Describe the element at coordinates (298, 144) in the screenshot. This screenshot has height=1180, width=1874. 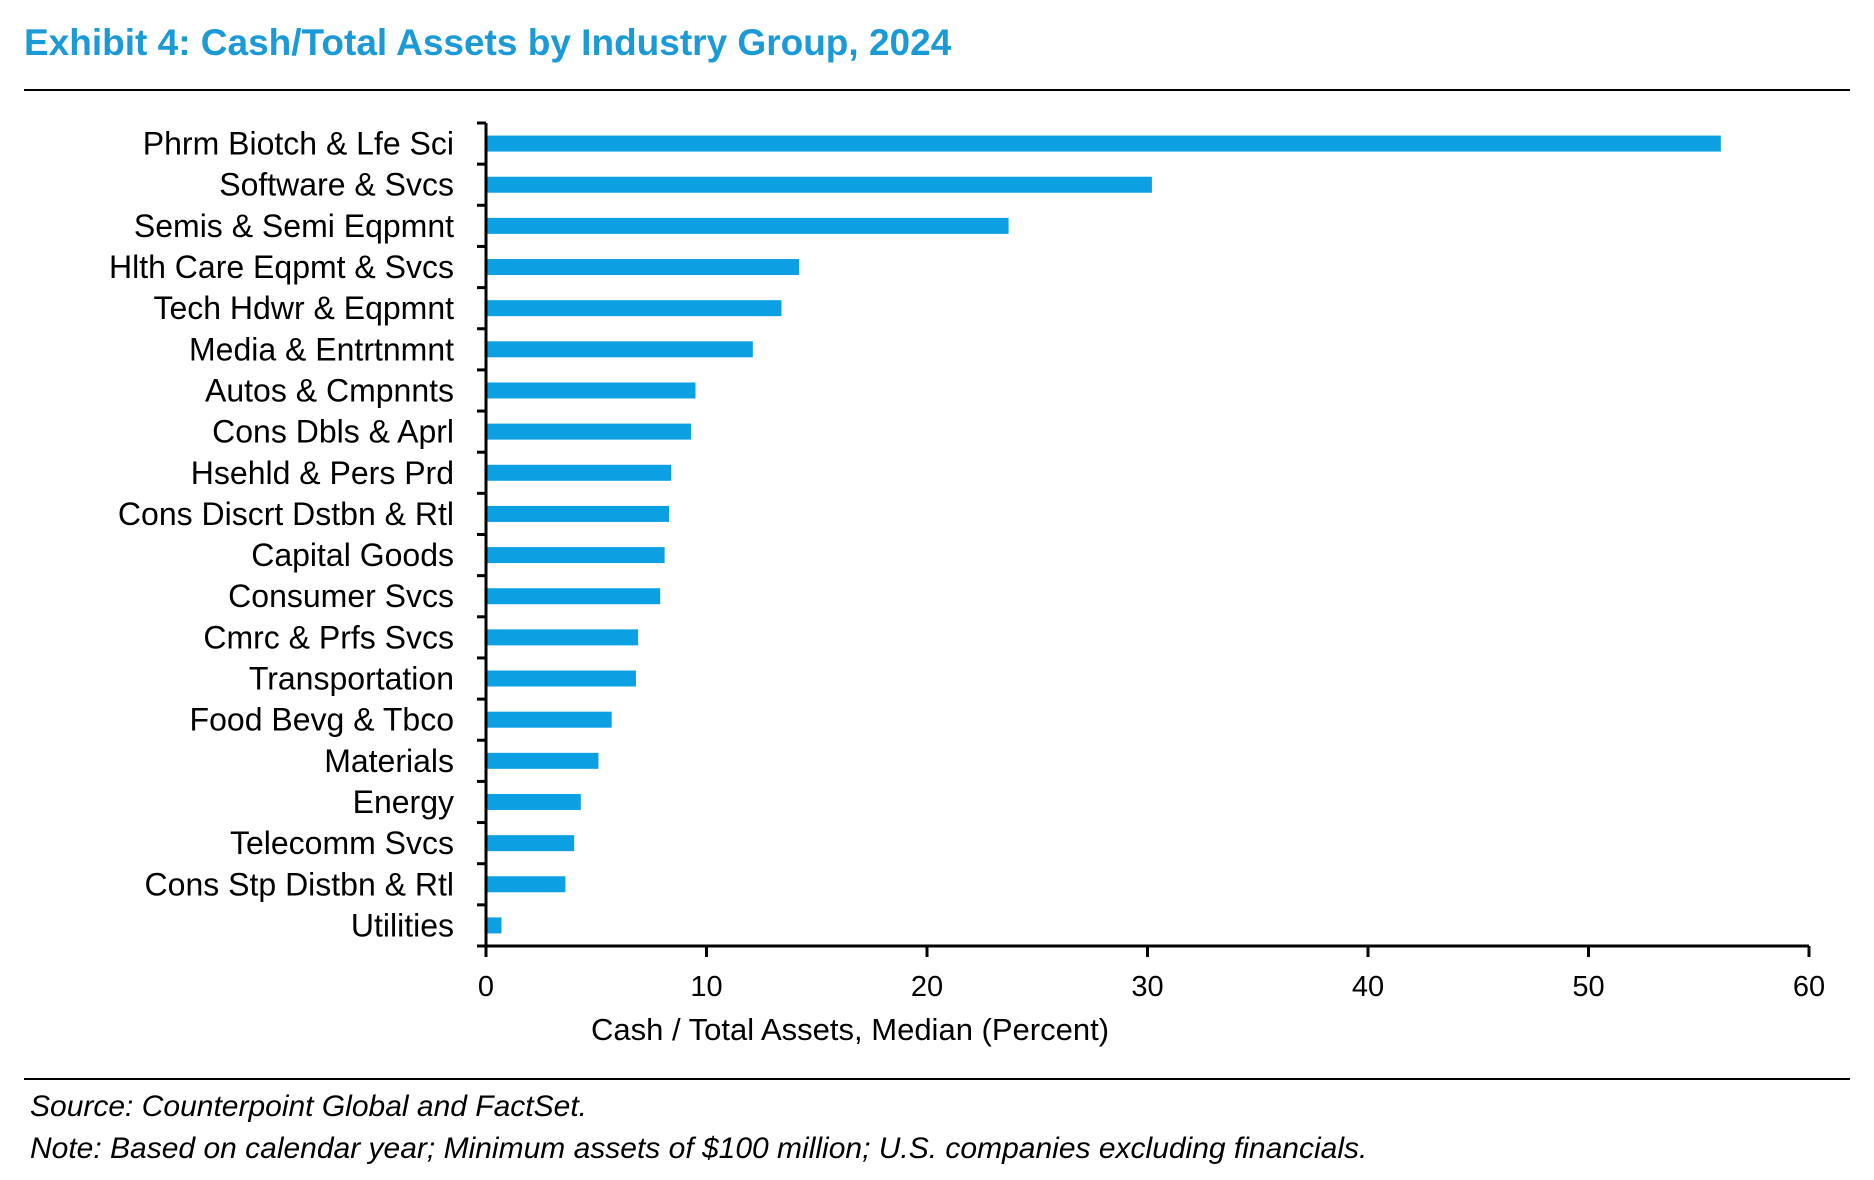
I see `category-label: Phrm Biotch & Lfe Sci` at that location.